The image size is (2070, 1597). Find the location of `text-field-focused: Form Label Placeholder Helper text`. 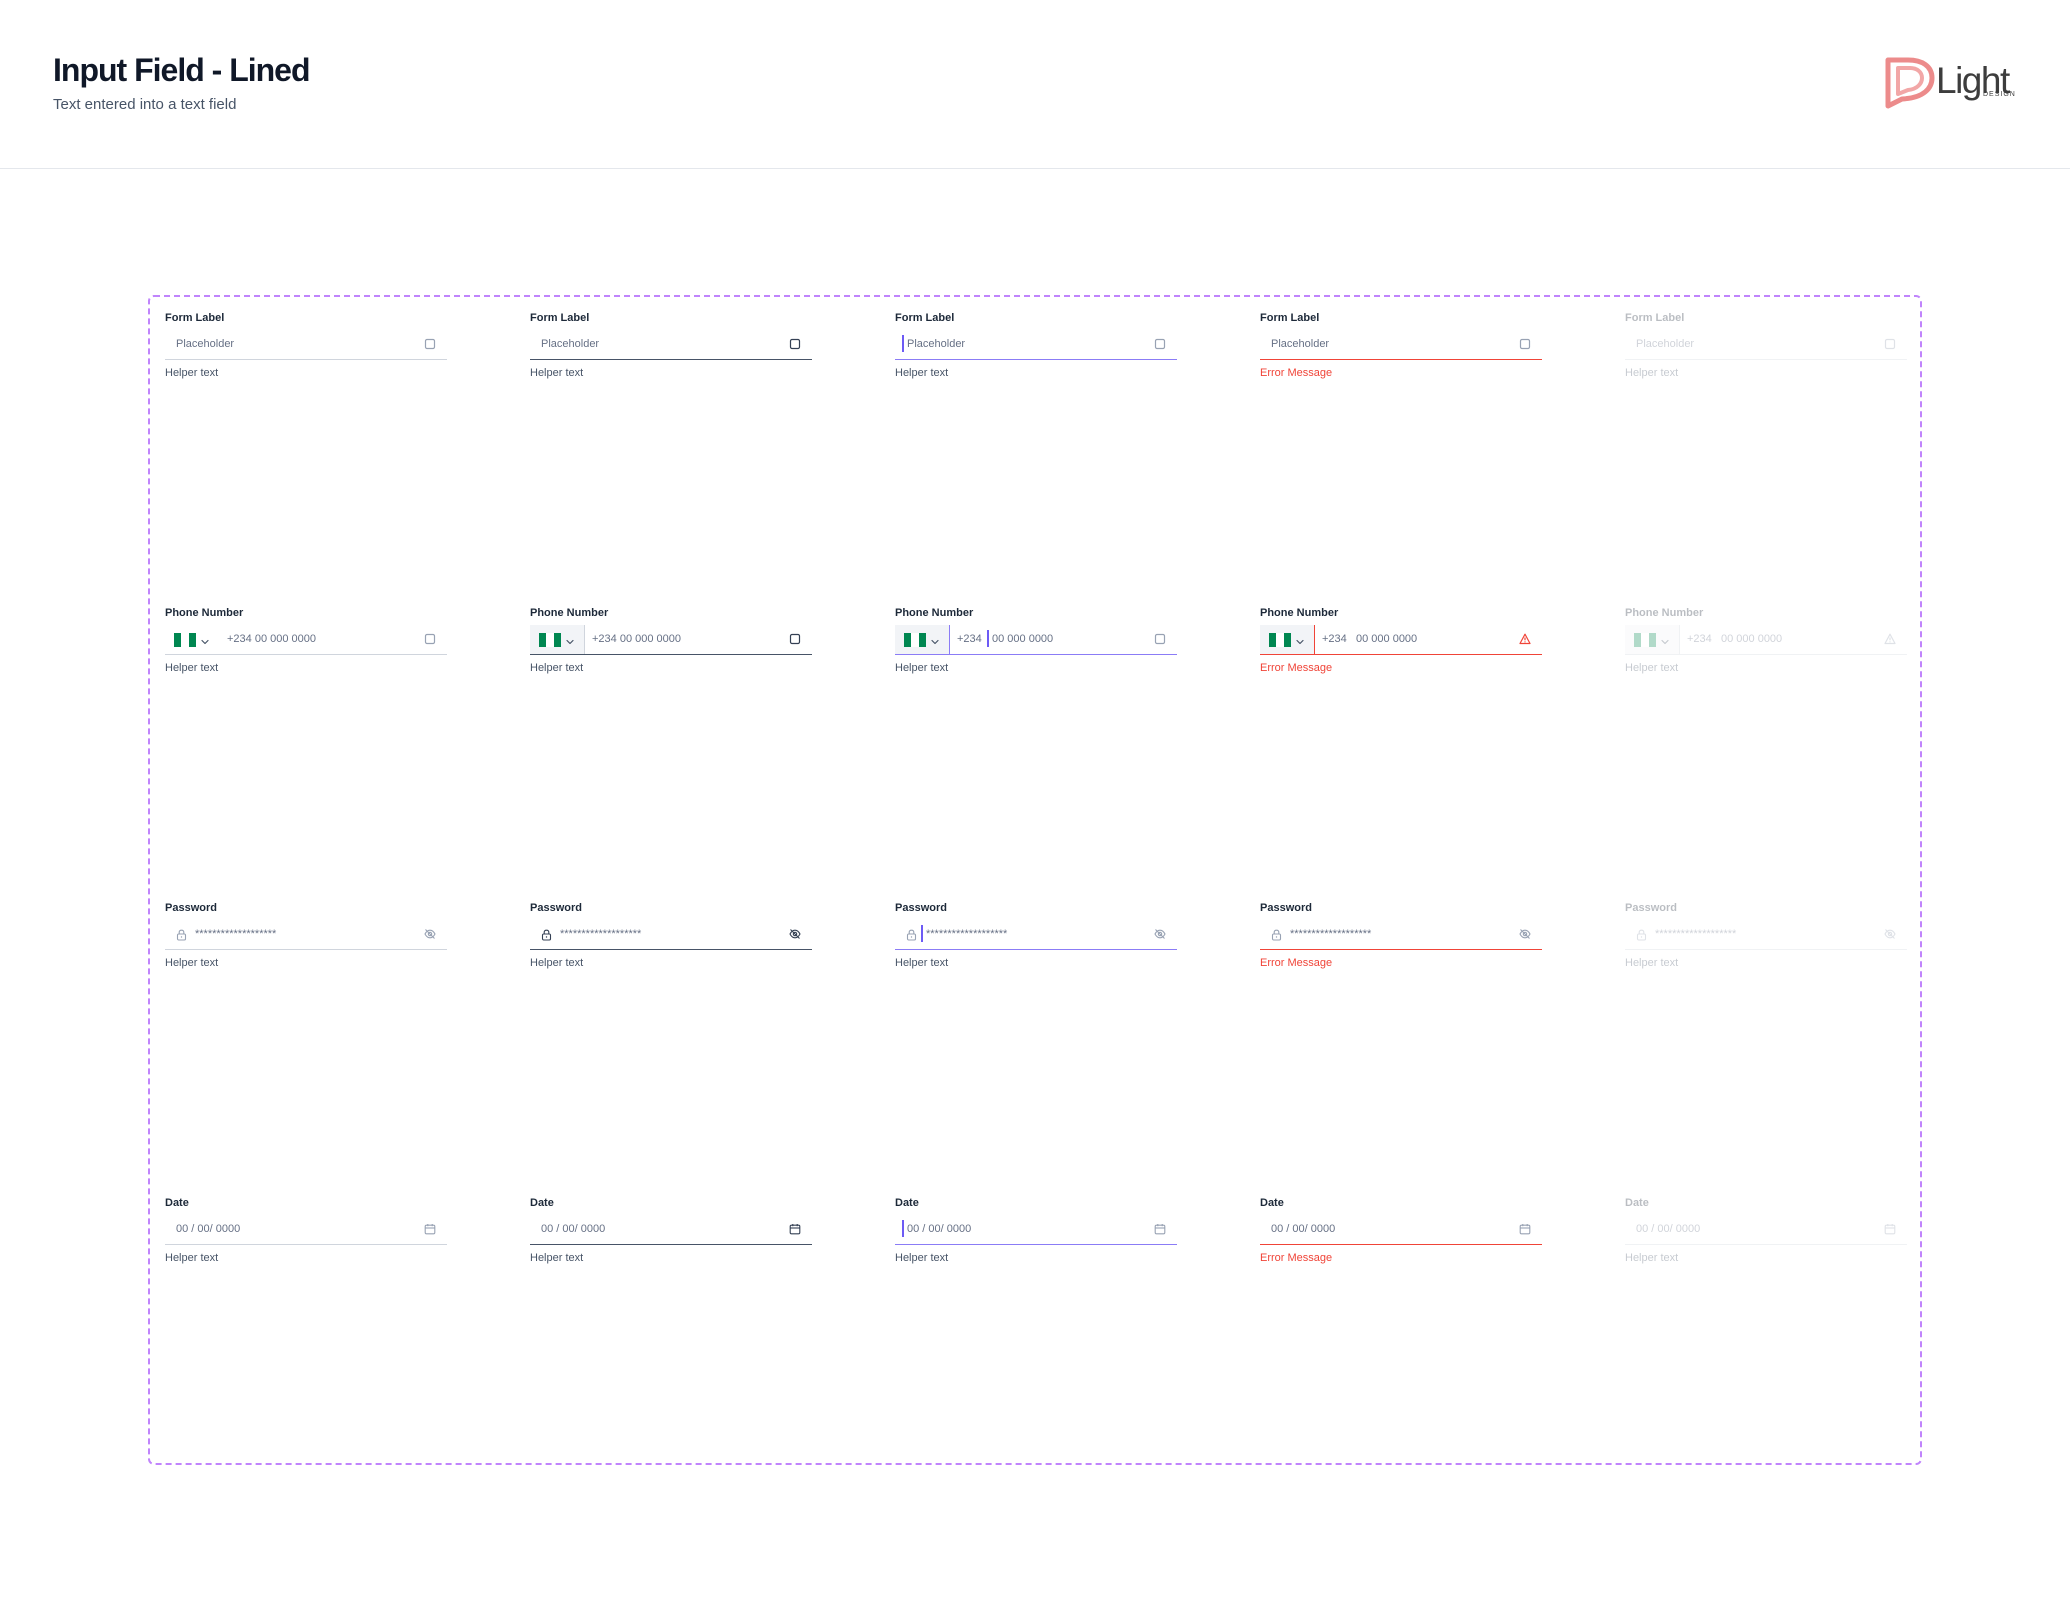

text-field-focused: Form Label Placeholder Helper text is located at coordinates (1036, 350).